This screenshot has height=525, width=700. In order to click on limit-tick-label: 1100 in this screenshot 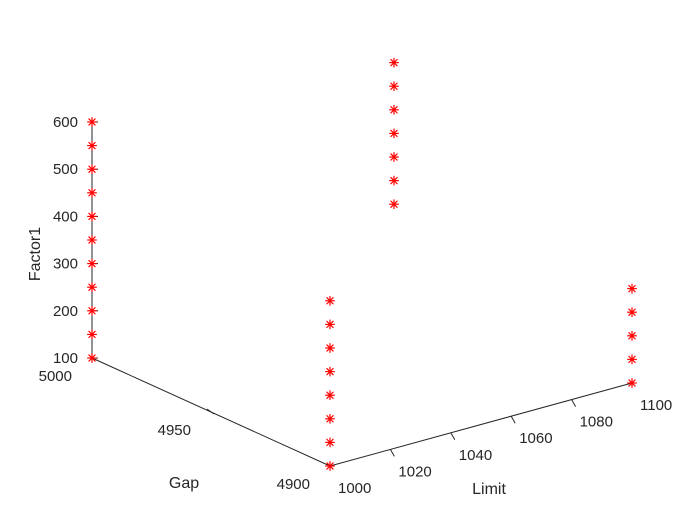, I will do `click(656, 405)`.